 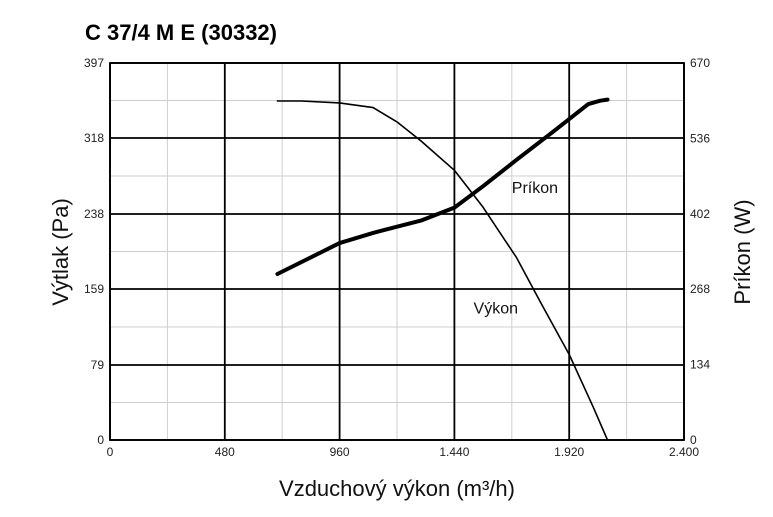 What do you see at coordinates (569, 452) in the screenshot?
I see `x-tick-label: 1.920` at bounding box center [569, 452].